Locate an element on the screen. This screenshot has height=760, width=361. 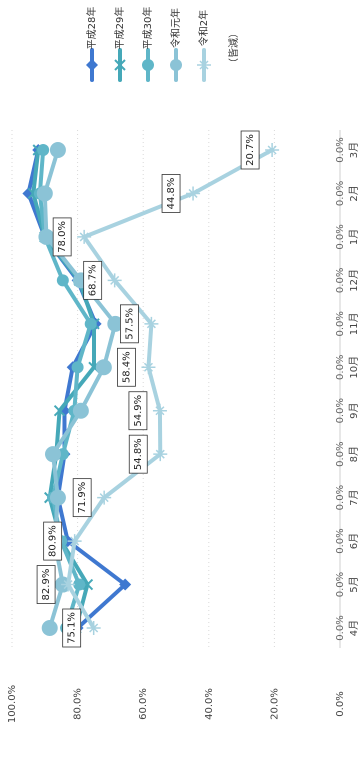
x-tick-label: 7月 is located at coordinates (354, 497).